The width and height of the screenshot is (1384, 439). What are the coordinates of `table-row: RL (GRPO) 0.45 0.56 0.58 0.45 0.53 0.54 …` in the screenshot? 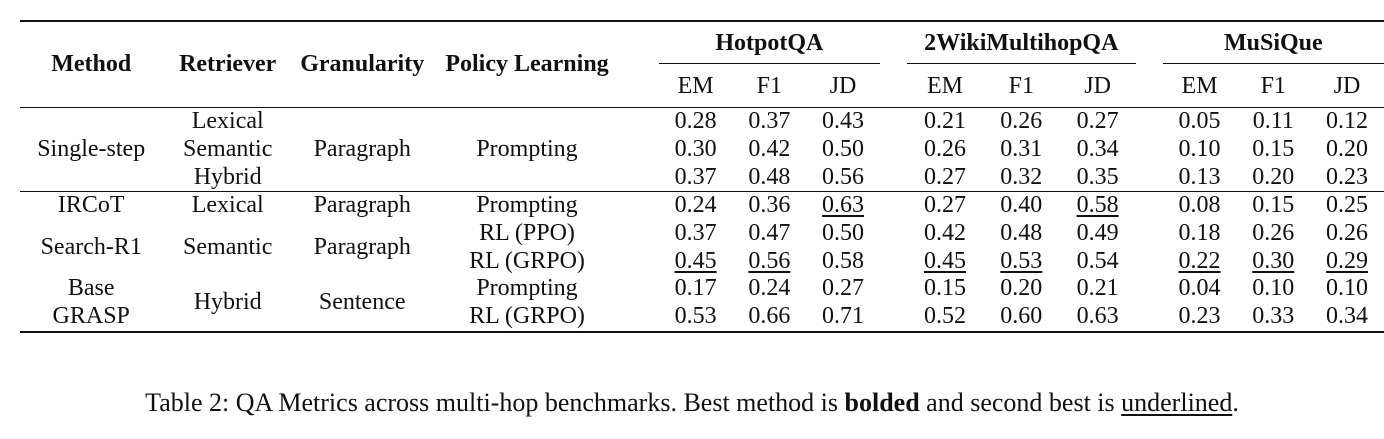 It's located at (702, 261).